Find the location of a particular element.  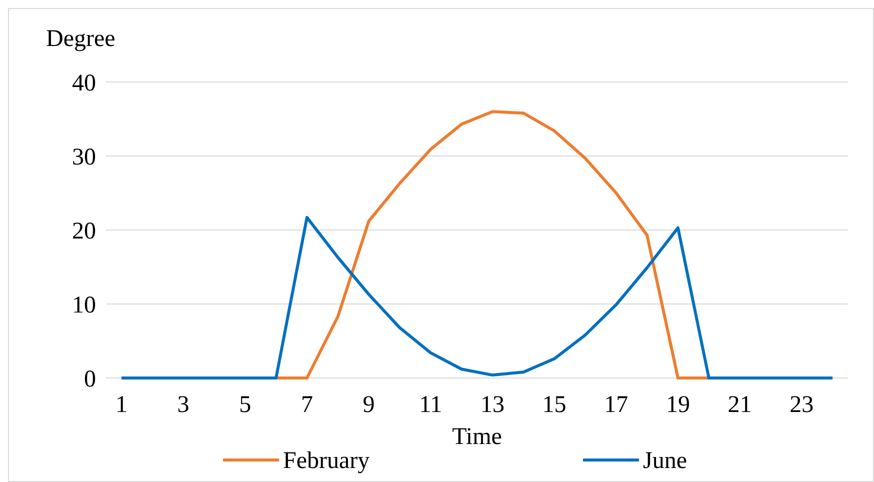

x-tick-label: 21 is located at coordinates (740, 405).